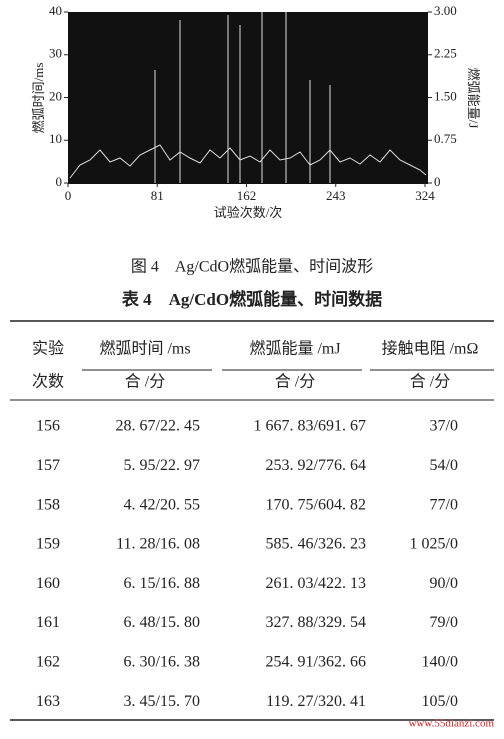  I want to click on table-header: 燃弧能量 /mJ, so click(294, 349).